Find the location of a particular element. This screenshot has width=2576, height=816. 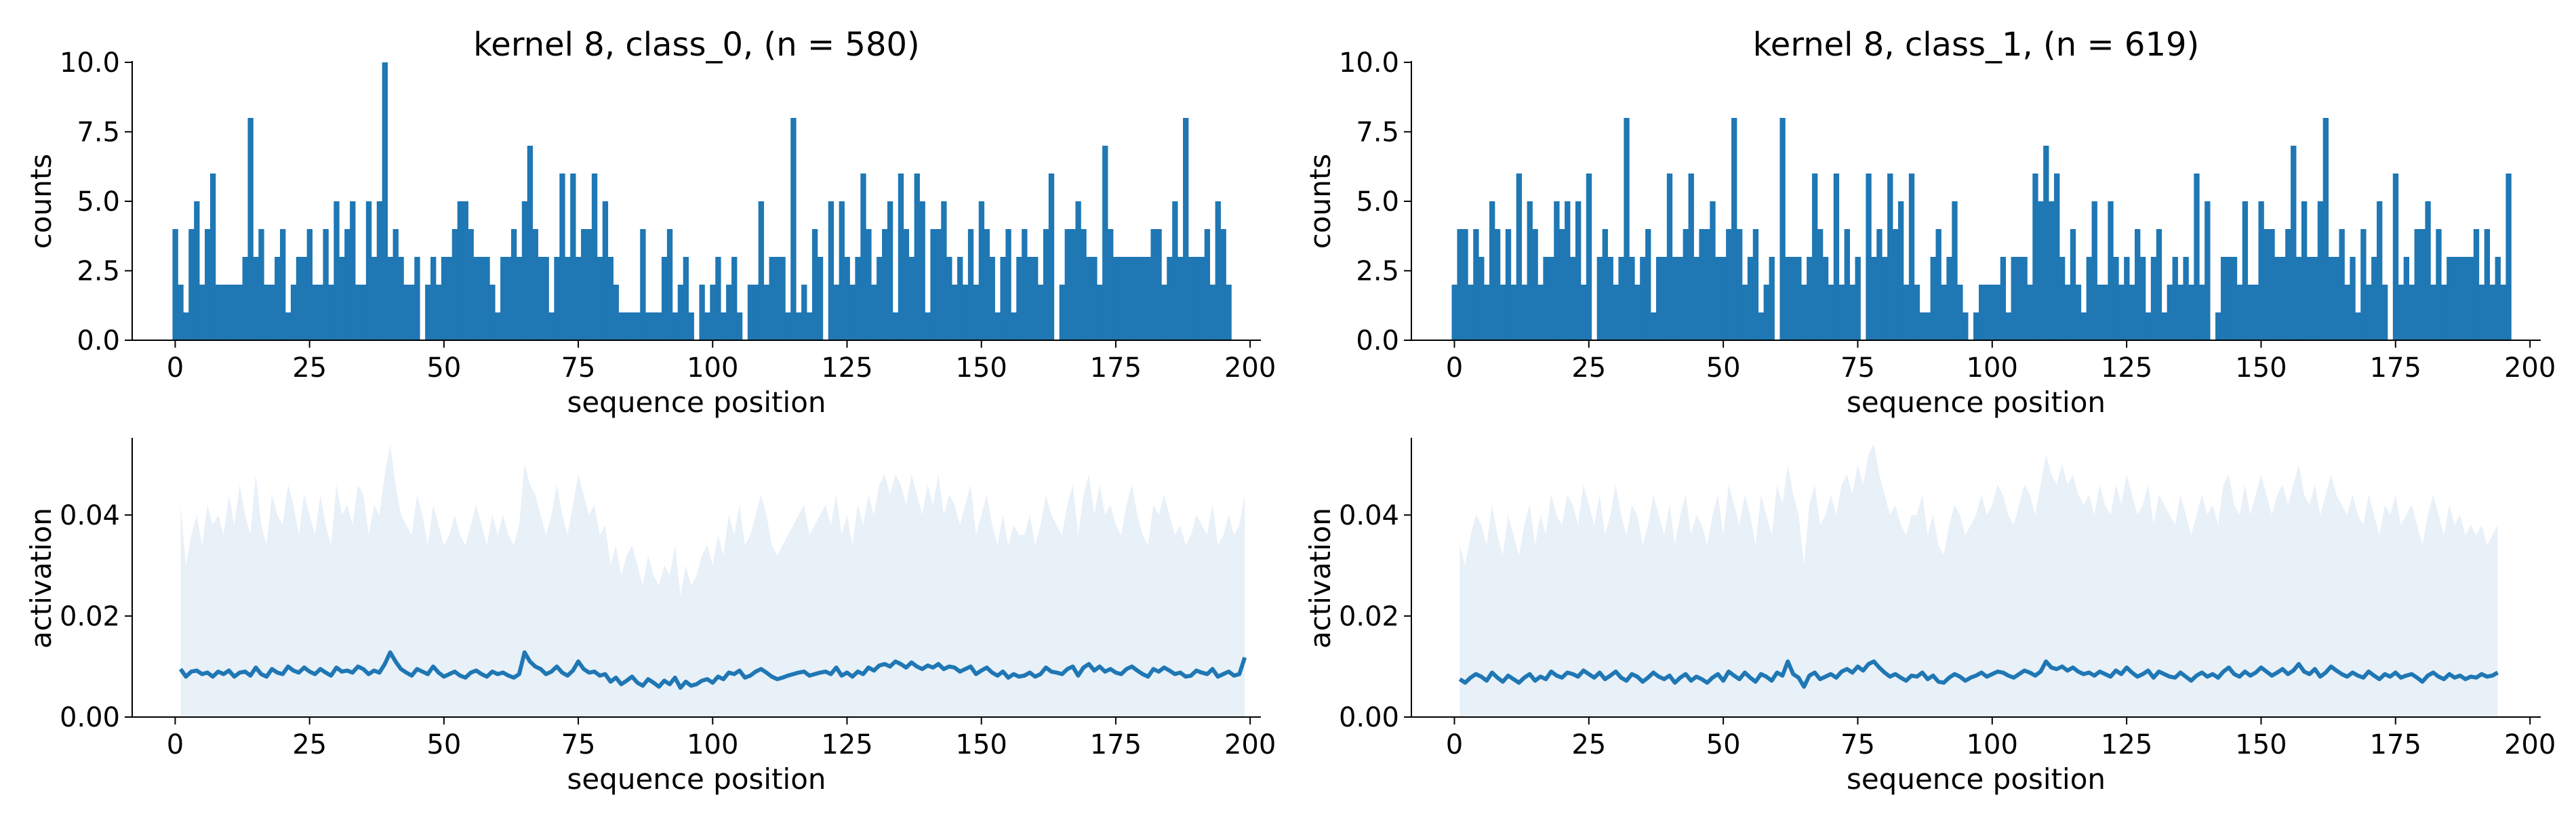

top-left-x-axis-label: sequence position is located at coordinates (696, 402).